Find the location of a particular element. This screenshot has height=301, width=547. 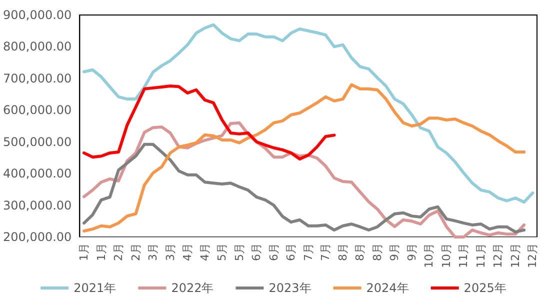

y-tick-label: 200,000.00 is located at coordinates (37, 237).